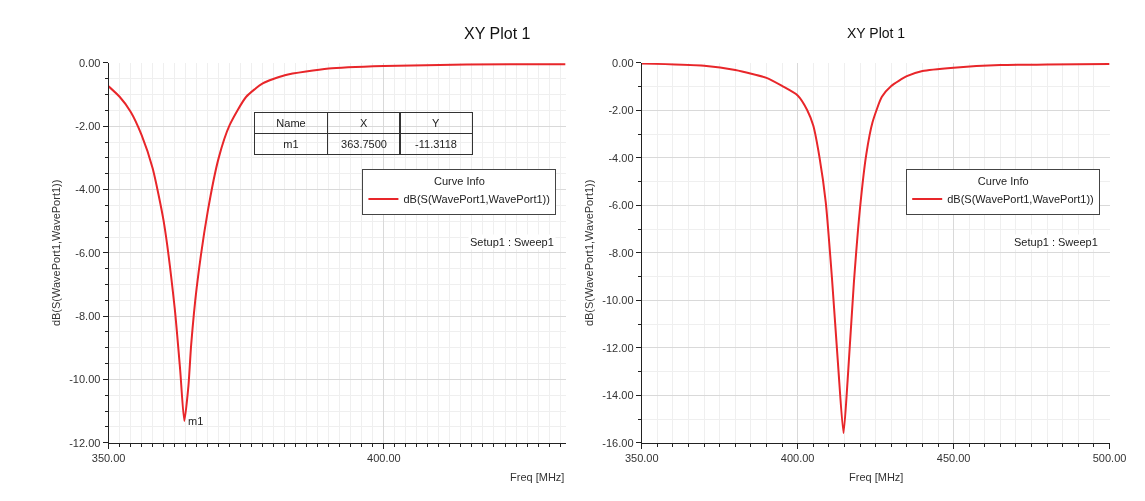 Image resolution: width=1145 pixels, height=501 pixels. What do you see at coordinates (953, 457) in the screenshot?
I see `x-tick-label: 450.00` at bounding box center [953, 457].